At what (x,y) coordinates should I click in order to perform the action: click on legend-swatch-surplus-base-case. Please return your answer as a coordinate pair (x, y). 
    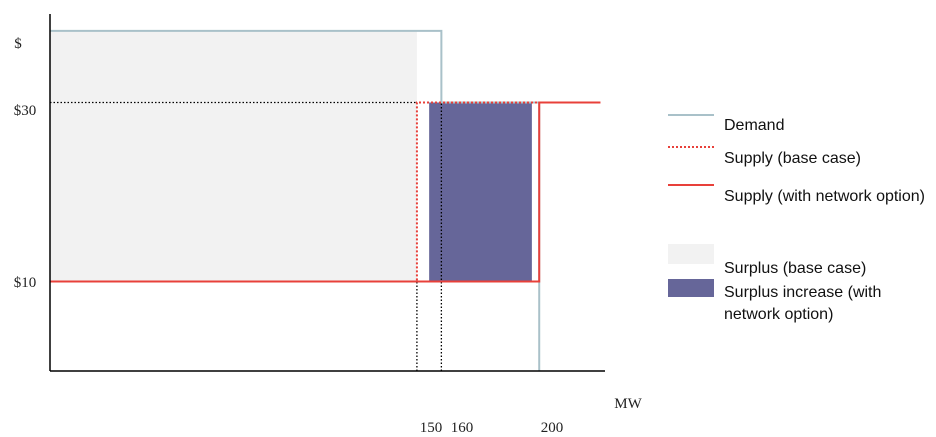
    Looking at the image, I should click on (691, 254).